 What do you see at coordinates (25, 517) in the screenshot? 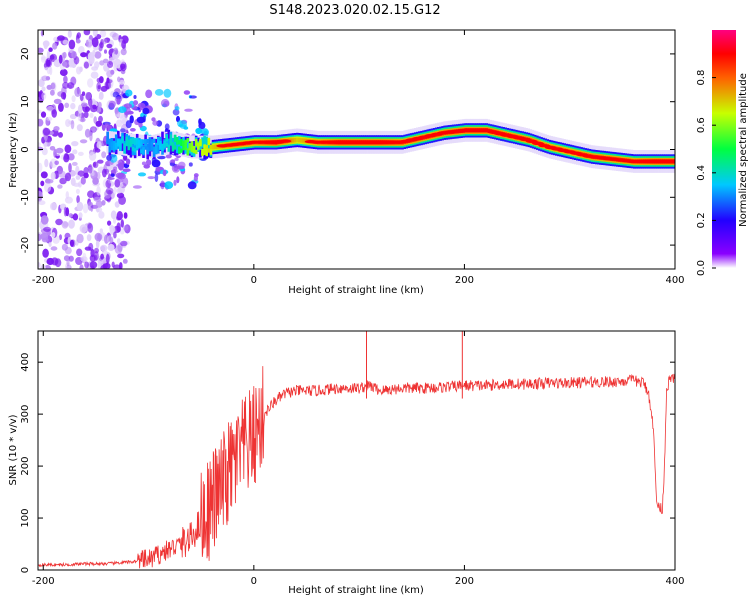
I see `y-tick-label: 100` at bounding box center [25, 517].